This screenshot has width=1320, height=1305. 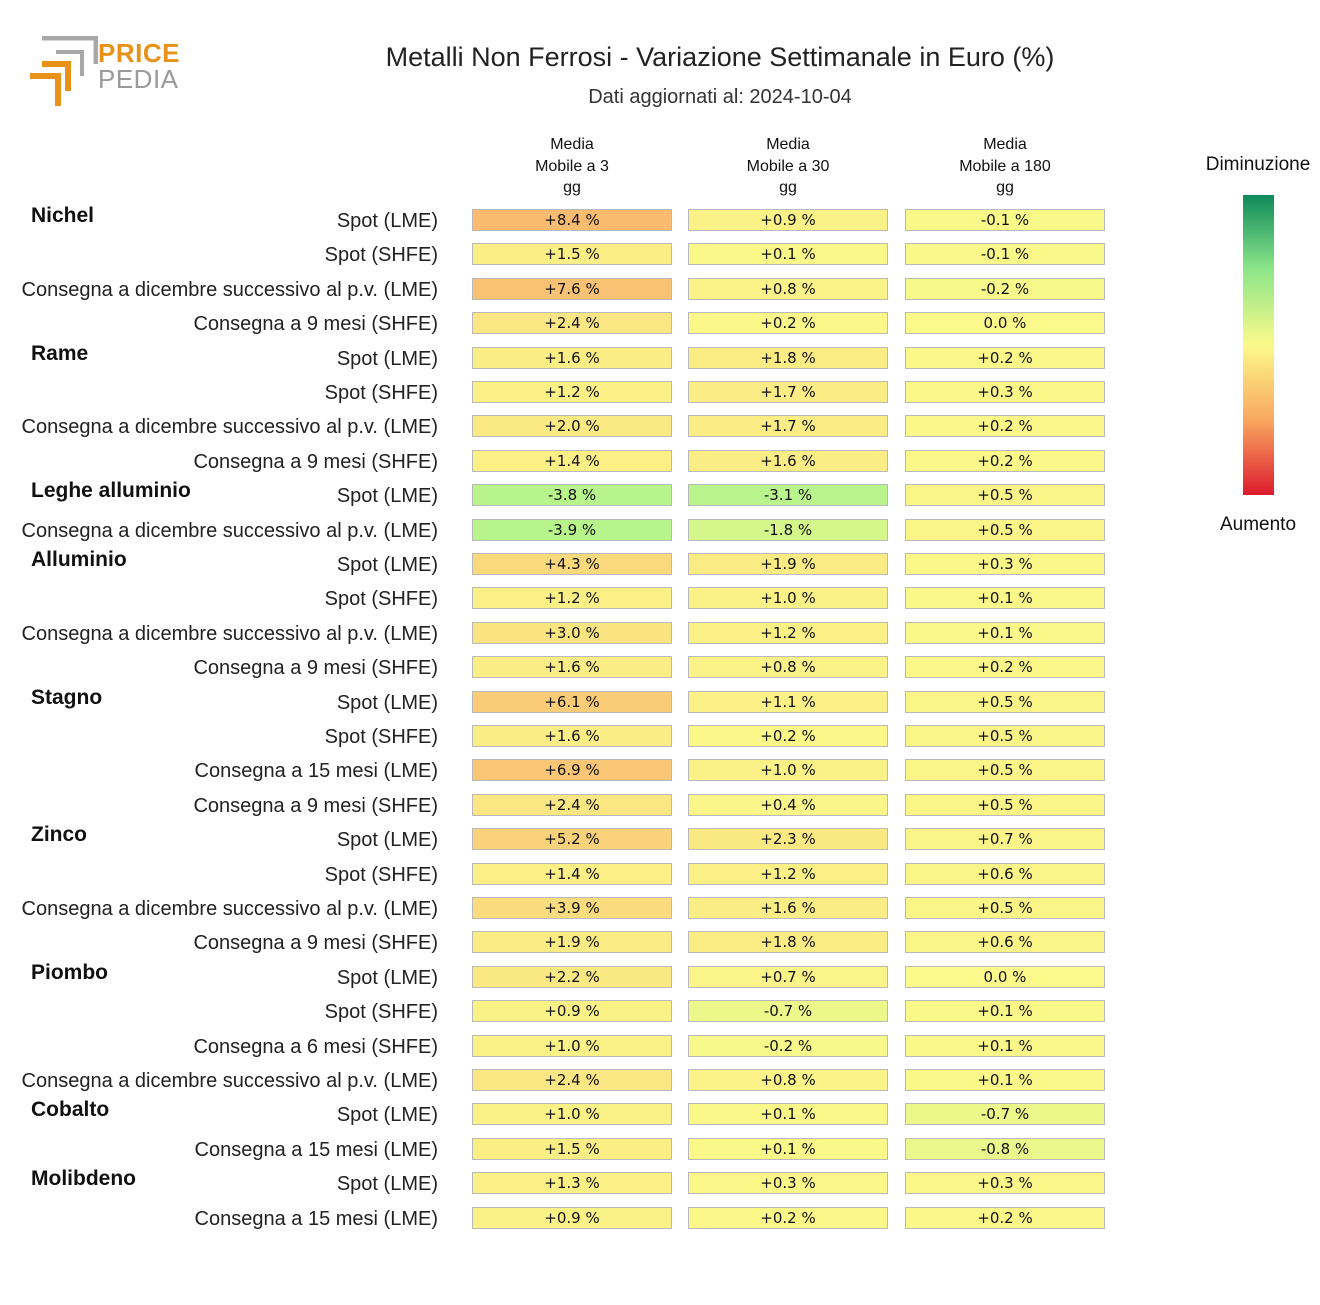 What do you see at coordinates (1005, 1148) in the screenshot?
I see `heatmap-cell: -0.8 %` at bounding box center [1005, 1148].